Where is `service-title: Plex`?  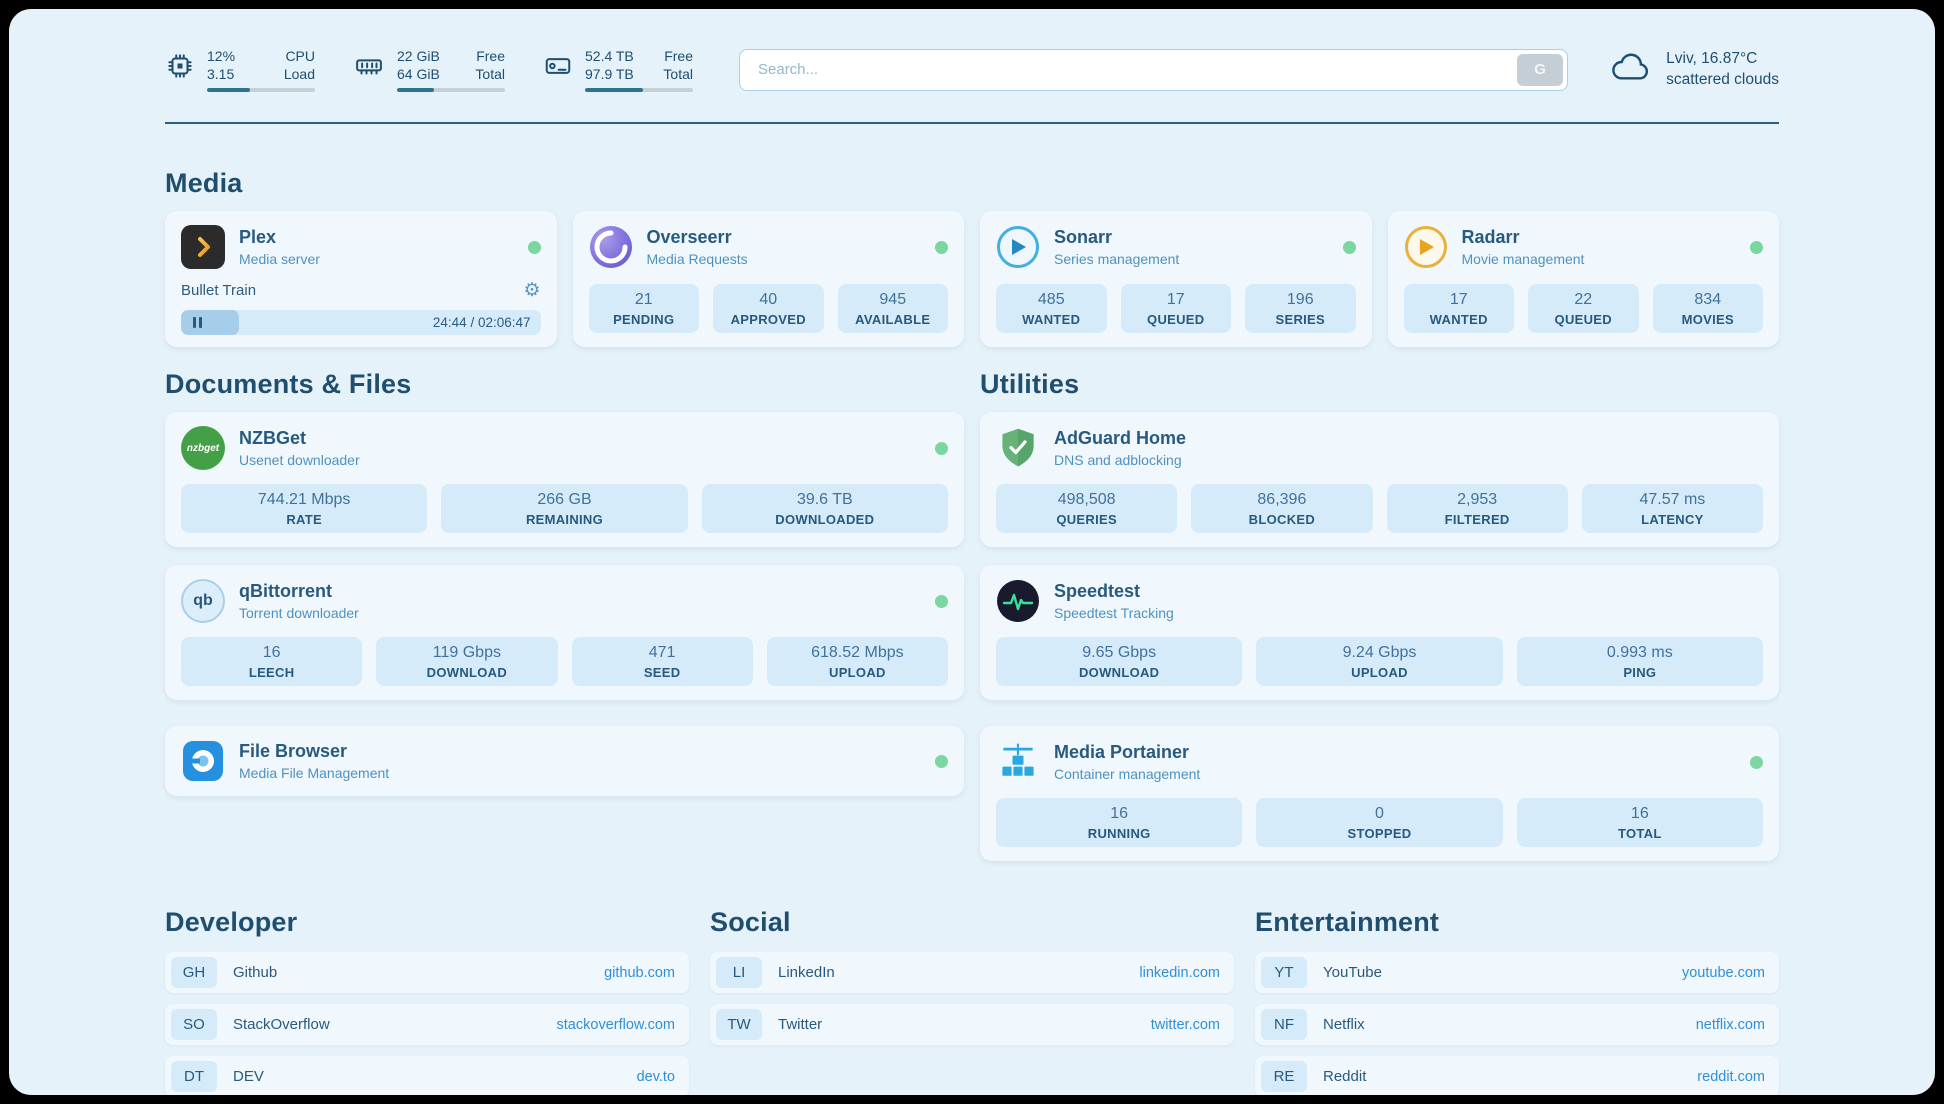 service-title: Plex is located at coordinates (258, 237).